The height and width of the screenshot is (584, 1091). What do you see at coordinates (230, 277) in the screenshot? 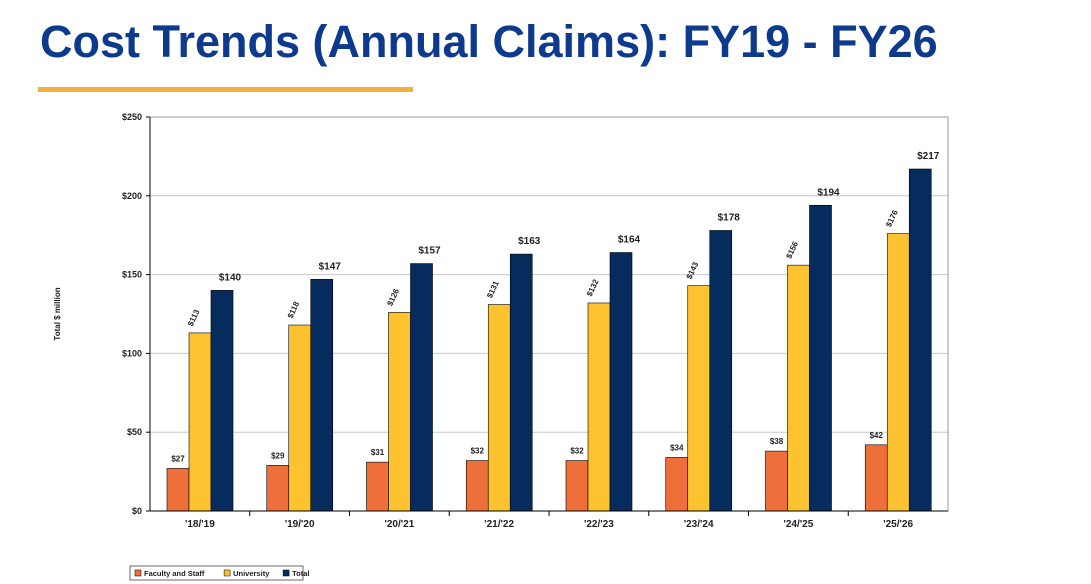
I see `data-label: $140` at bounding box center [230, 277].